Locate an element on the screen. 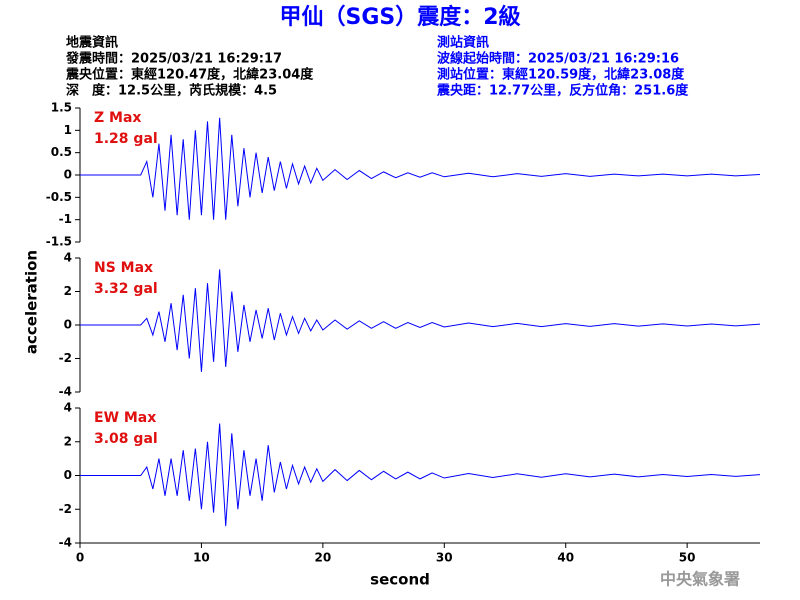 Image resolution: width=800 pixels, height=600 pixels. max-annotation: EW Max is located at coordinates (125, 418).